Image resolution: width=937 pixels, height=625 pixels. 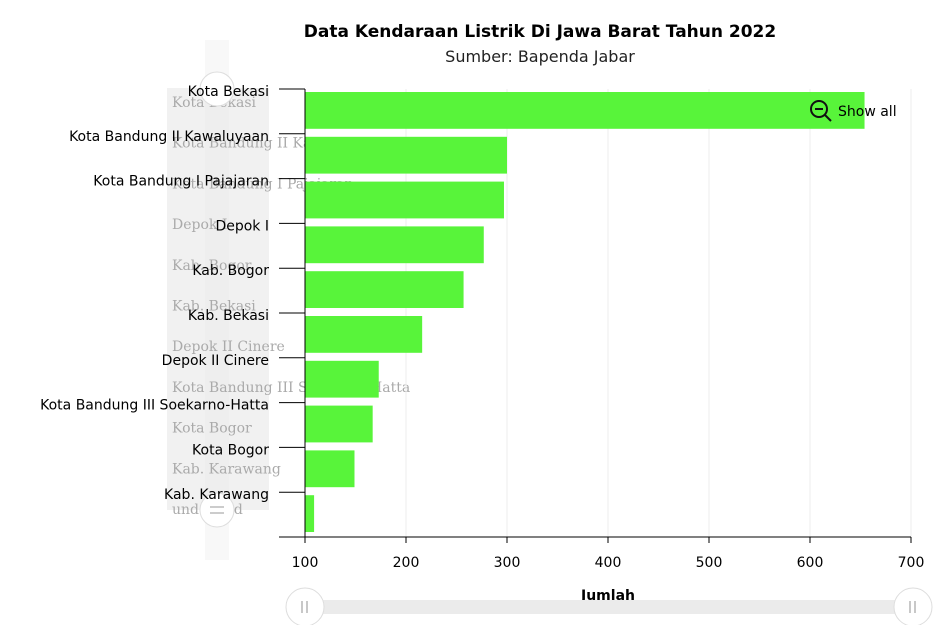 What do you see at coordinates (214, 307) in the screenshot?
I see `navigator-label: Kab. Bekasi` at bounding box center [214, 307].